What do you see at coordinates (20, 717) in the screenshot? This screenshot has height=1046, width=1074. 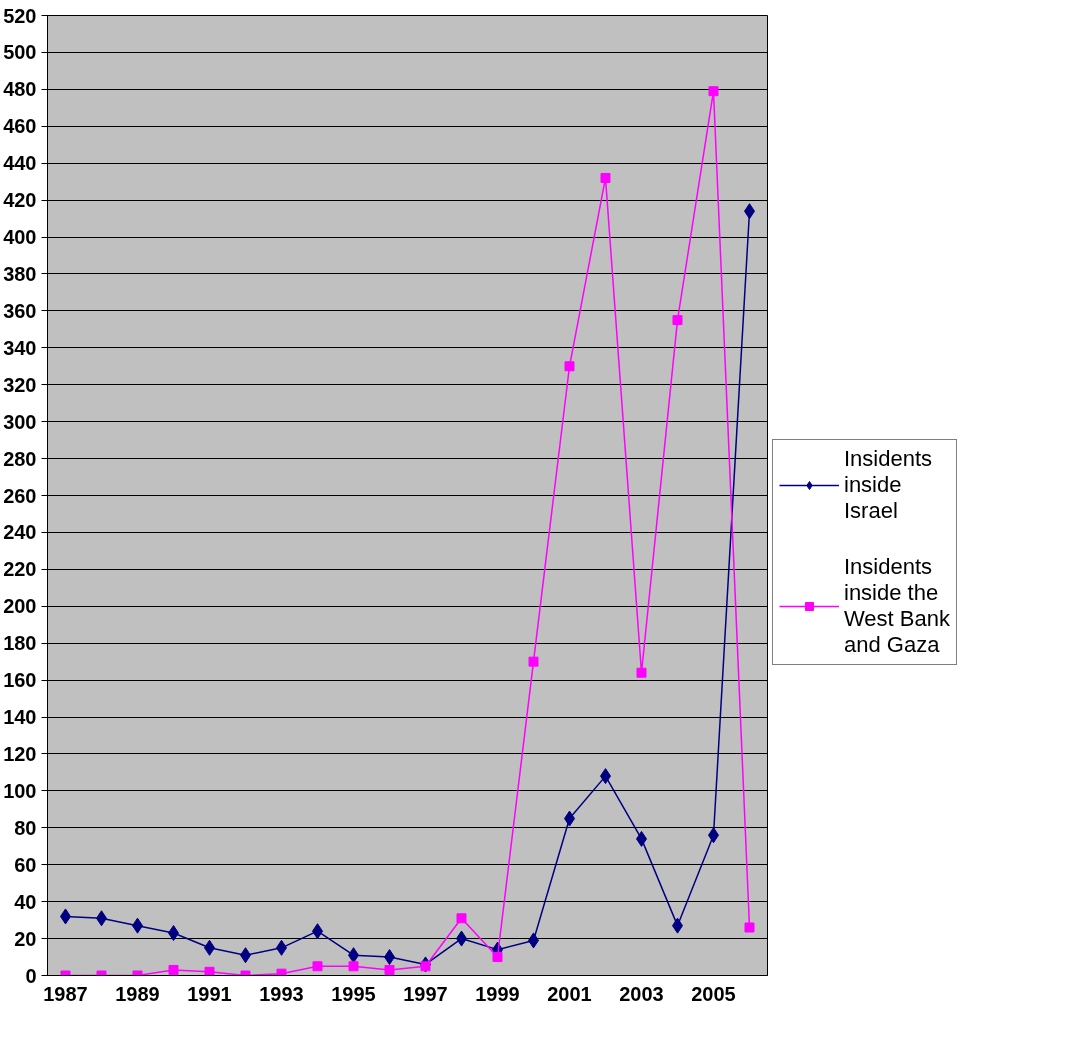 I see `y-tick-label: 140` at bounding box center [20, 717].